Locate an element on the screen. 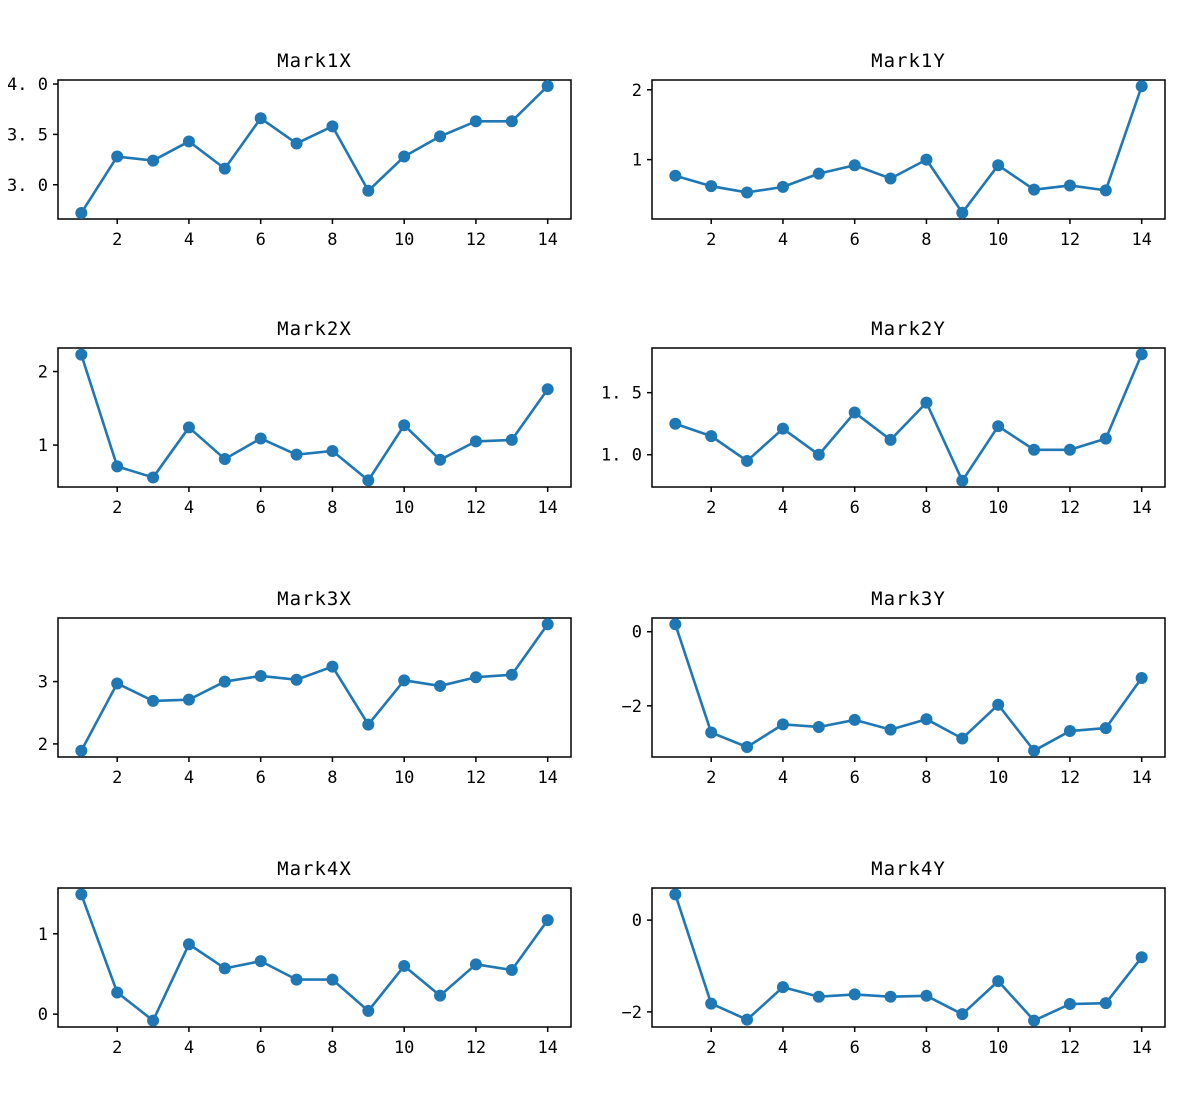  plot-canvas-mark2x: 122 4 6 8 10 12 14 is located at coordinates (305, 432).